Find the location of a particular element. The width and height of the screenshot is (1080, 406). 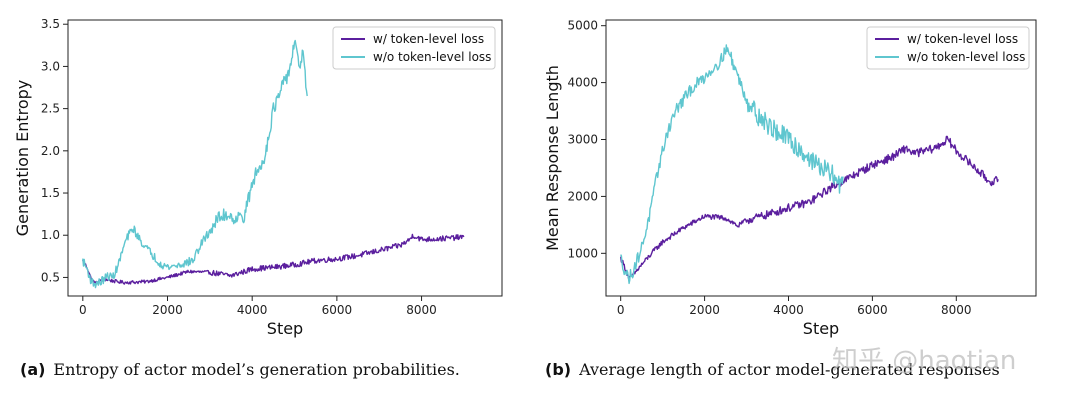

y-tick-label: 3.5 is located at coordinates (50, 24).